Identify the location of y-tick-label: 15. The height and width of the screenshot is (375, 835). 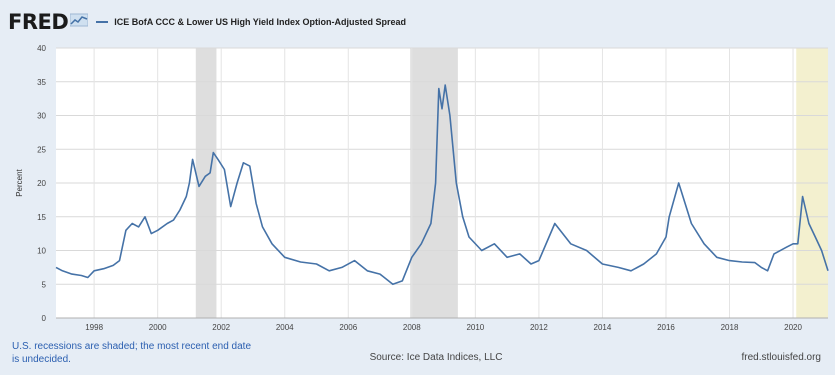
(41, 217).